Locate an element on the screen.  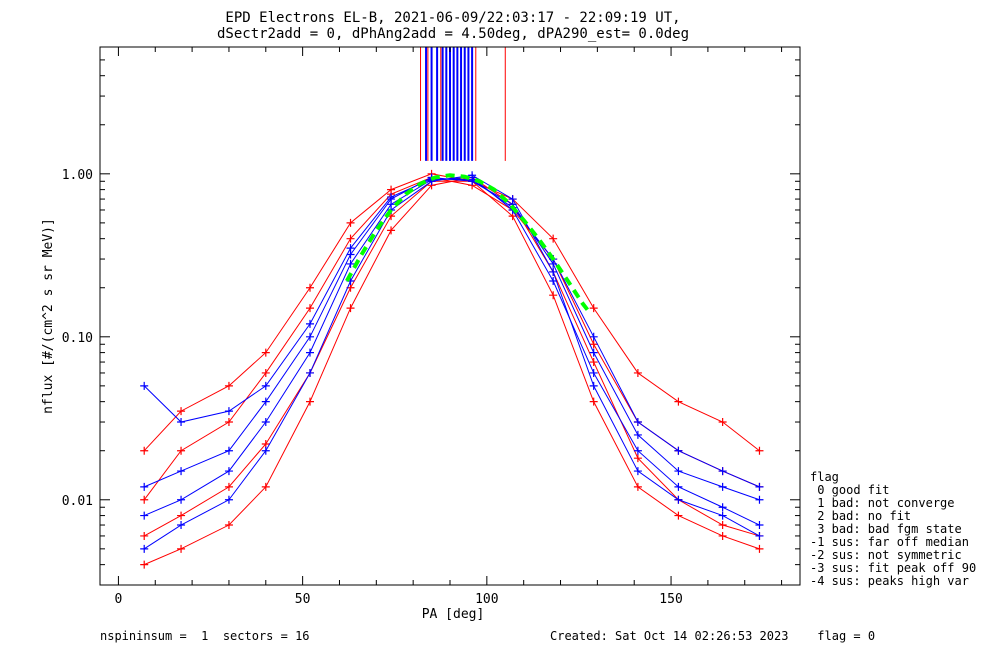
legend-item-3: 3 bad: bad fgm state is located at coordinates (886, 529).